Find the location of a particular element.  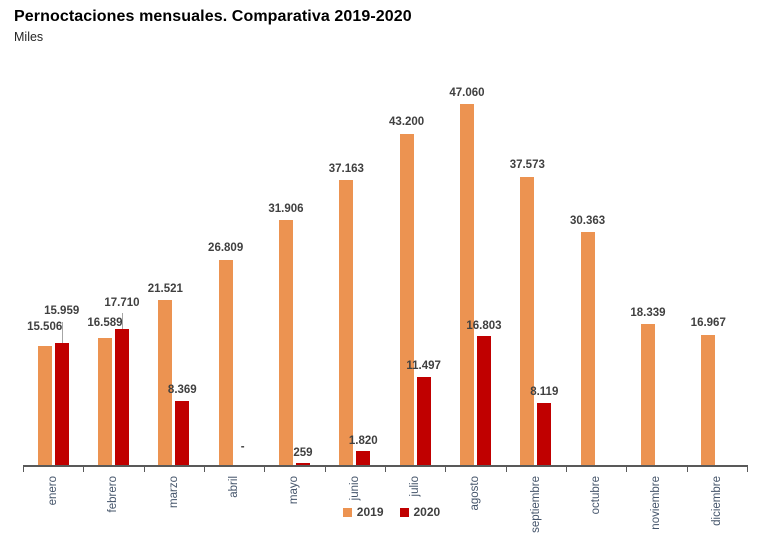

bar-pair: 21.521 8.369 is located at coordinates (172, 281).